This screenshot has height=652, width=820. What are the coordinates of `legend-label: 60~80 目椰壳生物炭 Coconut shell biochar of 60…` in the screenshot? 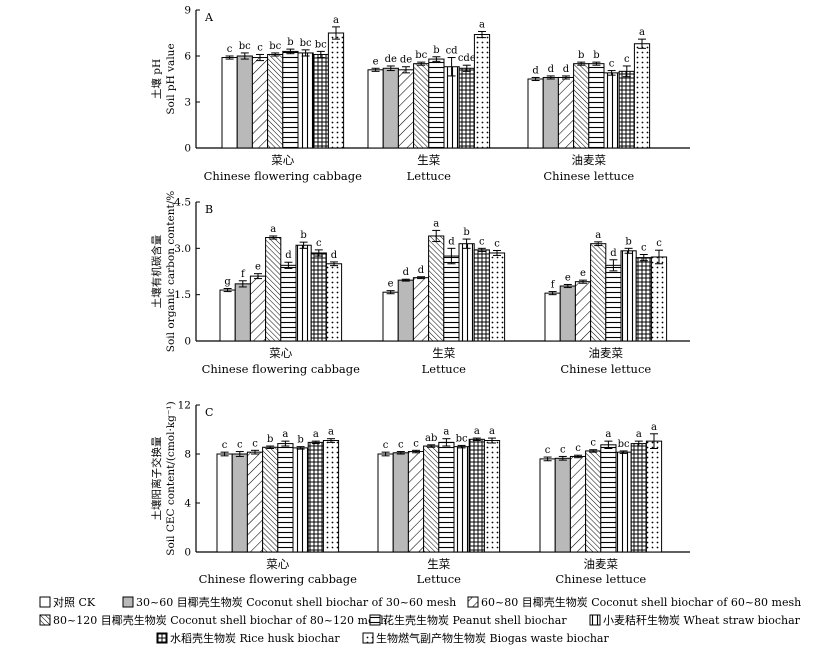 It's located at (641, 602).